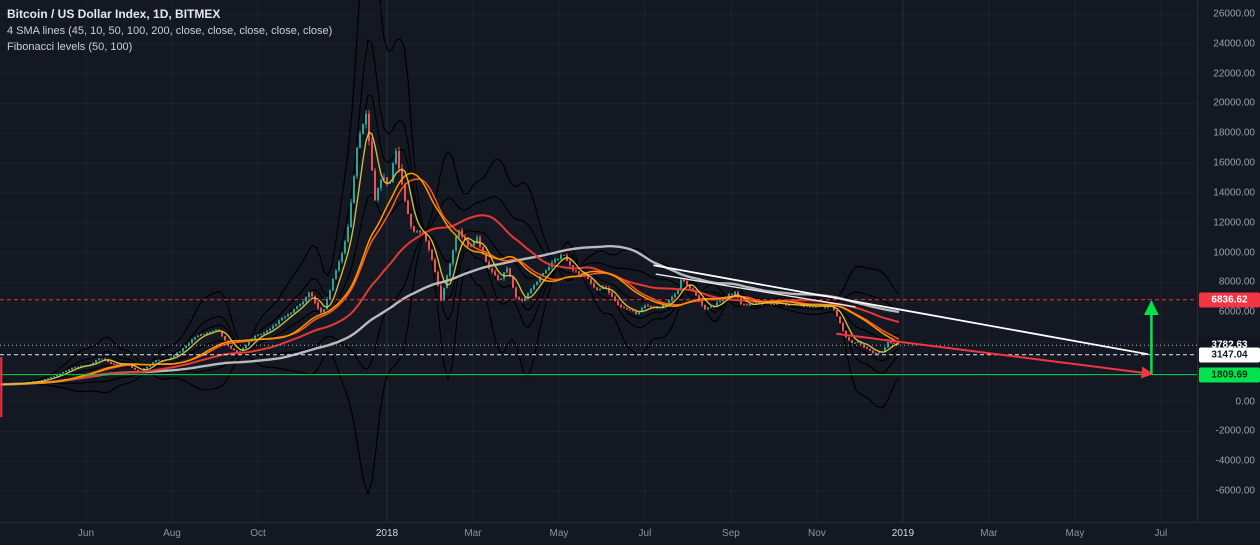  I want to click on symbol-title: Bitcoin / US Dollar Index, 1D, BITMEX, so click(114, 14).